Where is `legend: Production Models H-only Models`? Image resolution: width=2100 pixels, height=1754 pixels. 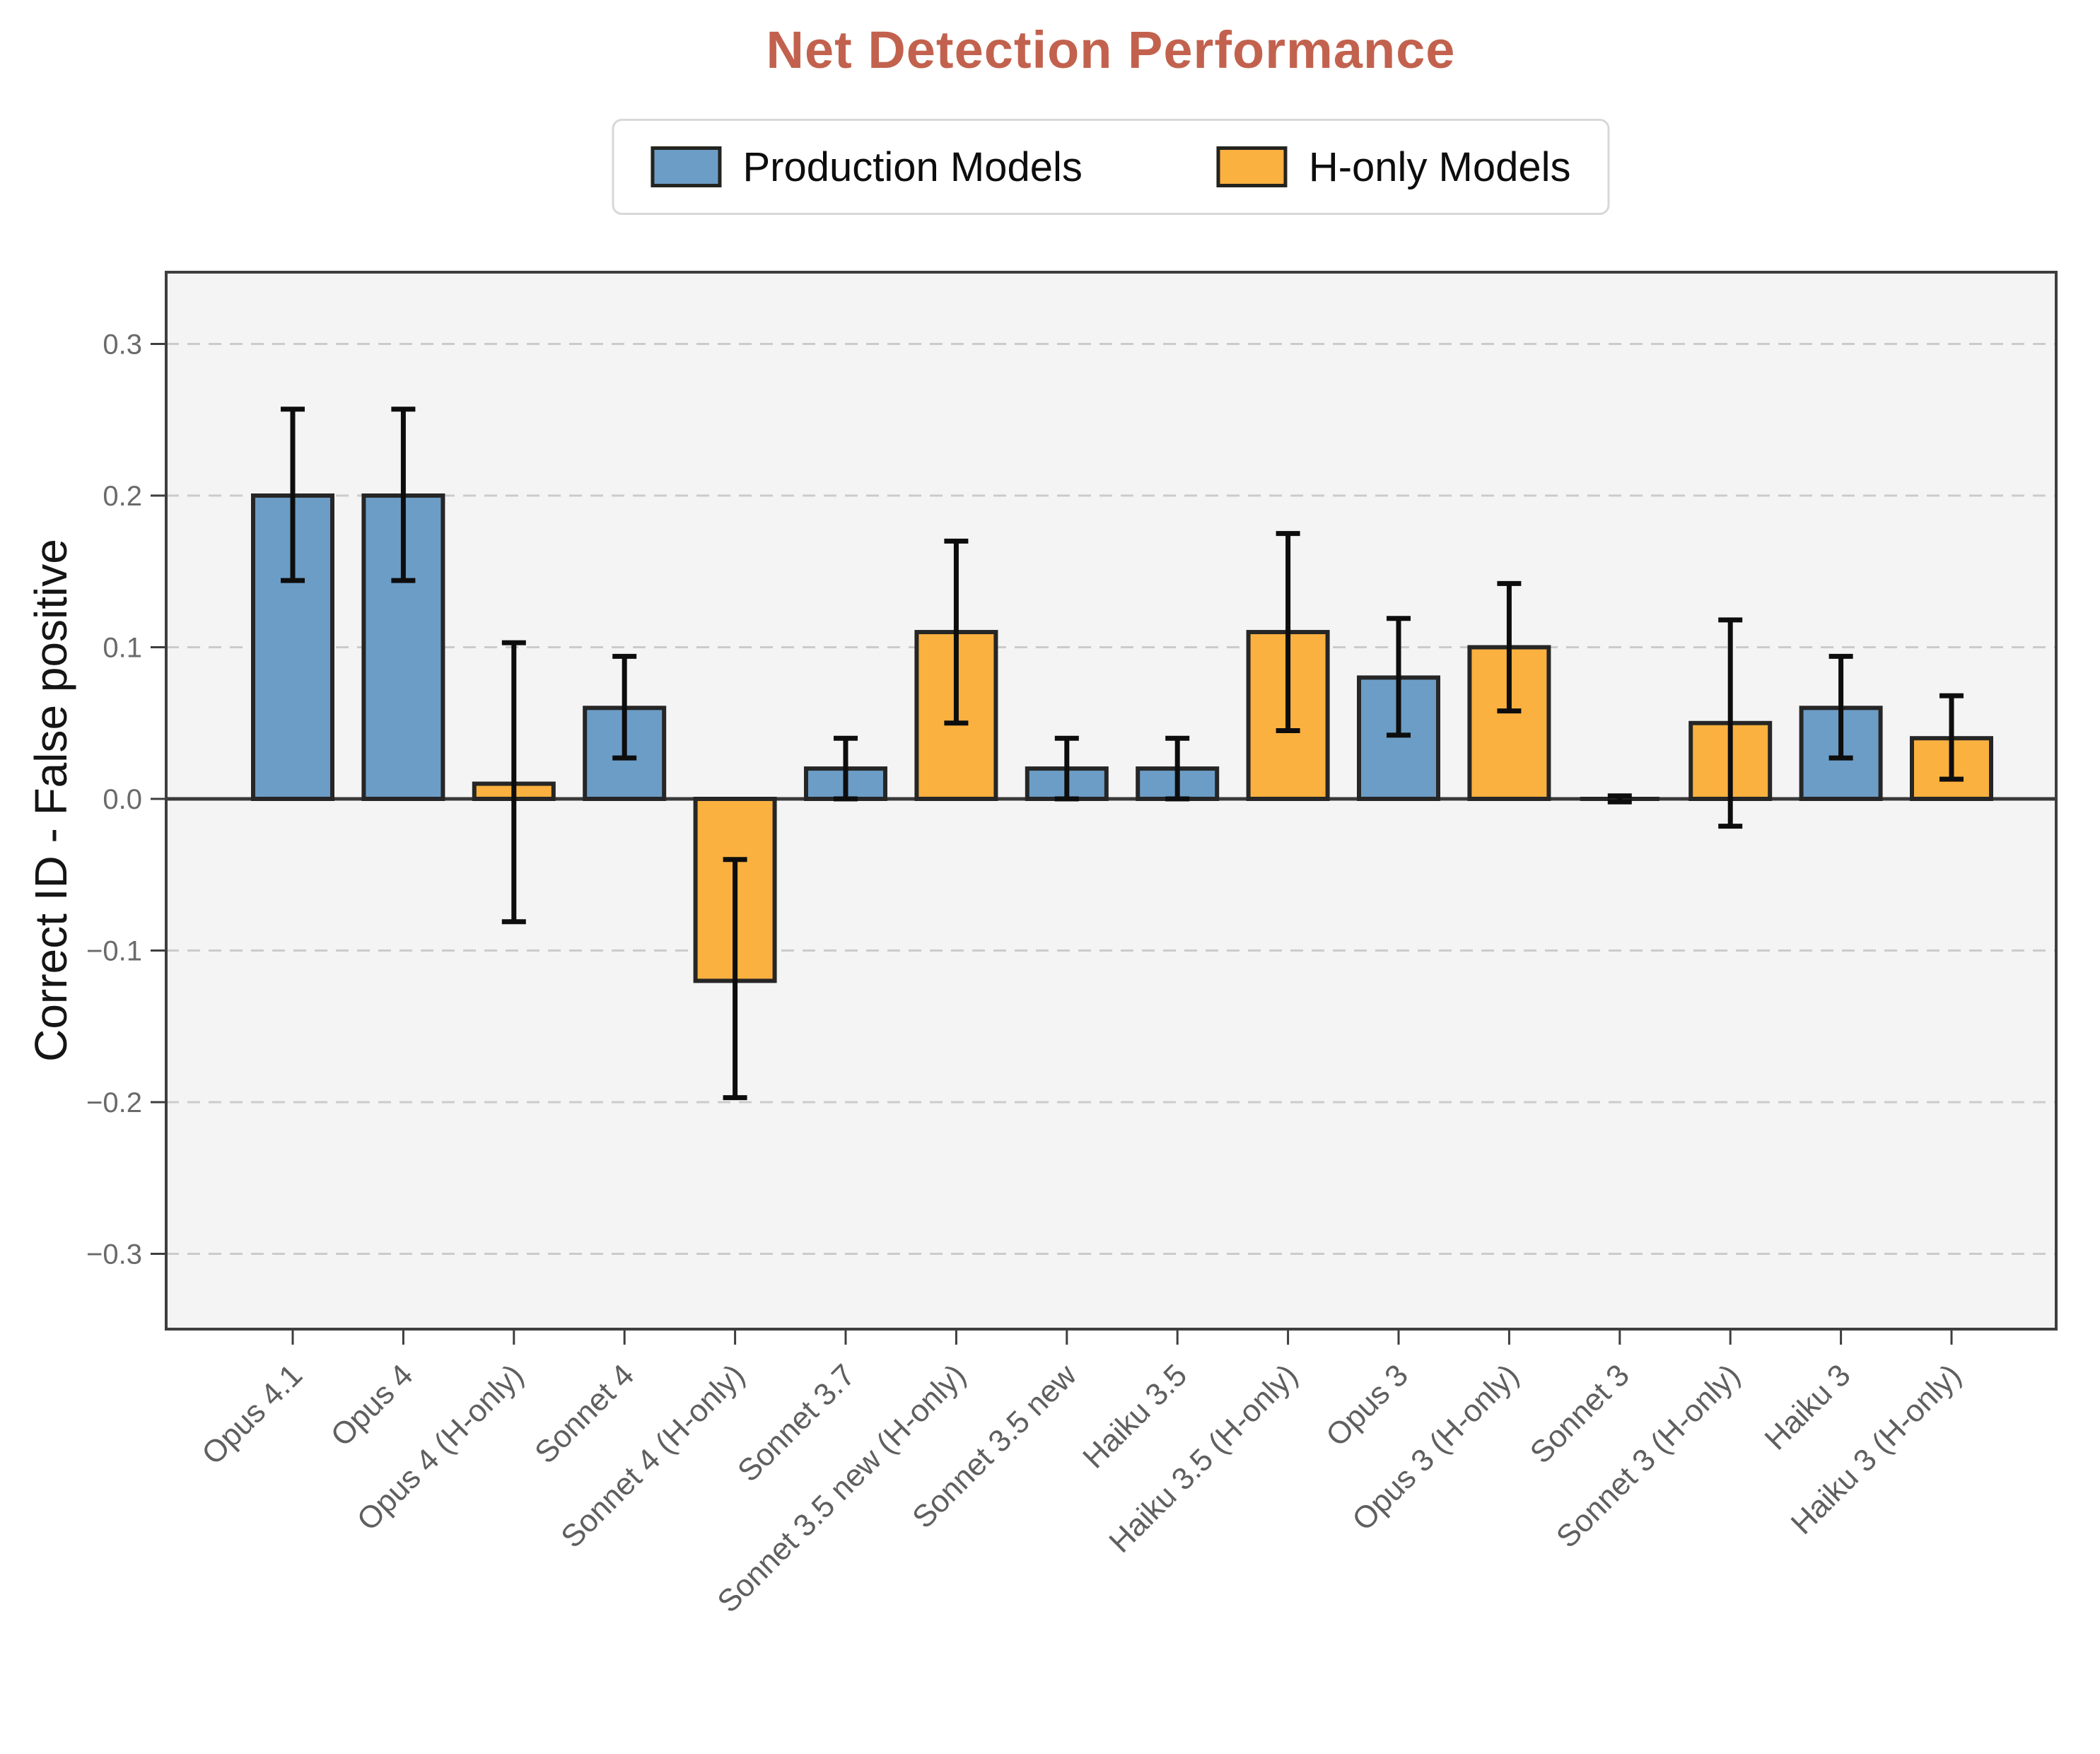 legend: Production Models H-only Models is located at coordinates (1111, 167).